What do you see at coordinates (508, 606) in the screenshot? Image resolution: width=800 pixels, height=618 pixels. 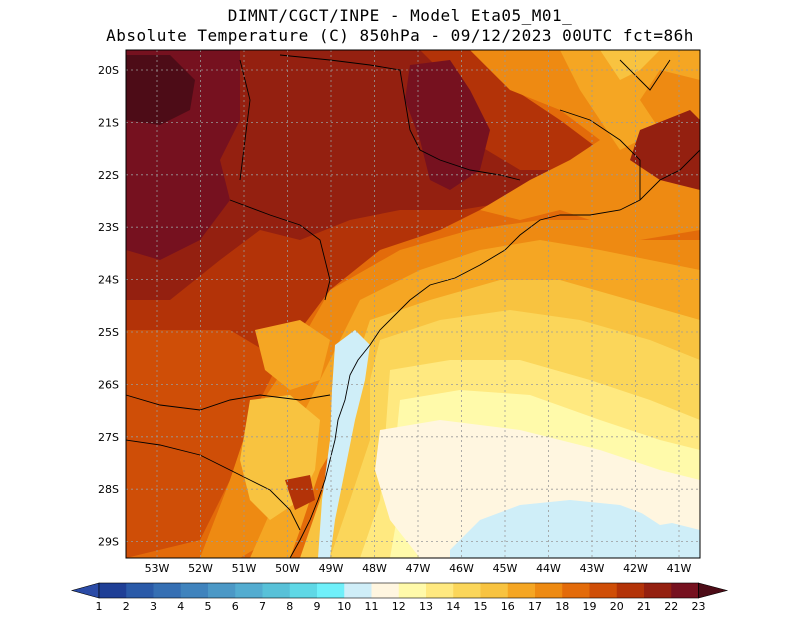 I see `colorbar-label: 16` at bounding box center [508, 606].